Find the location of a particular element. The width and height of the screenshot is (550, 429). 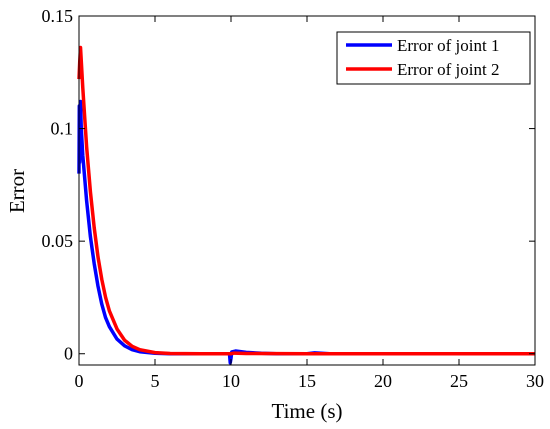

x-tick-label: 20 is located at coordinates (383, 381).